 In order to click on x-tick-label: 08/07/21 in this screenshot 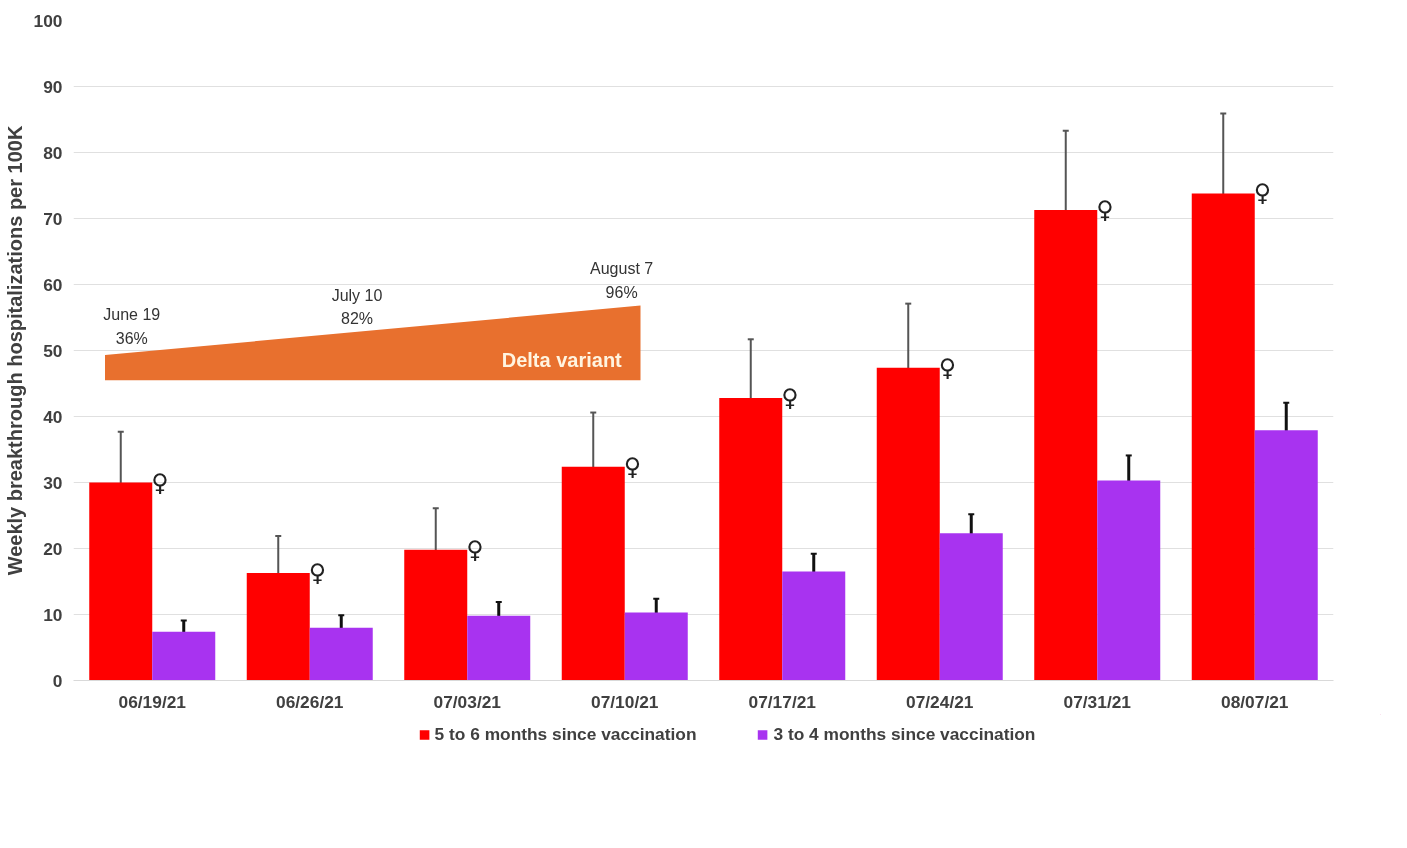, I will do `click(1255, 701)`.